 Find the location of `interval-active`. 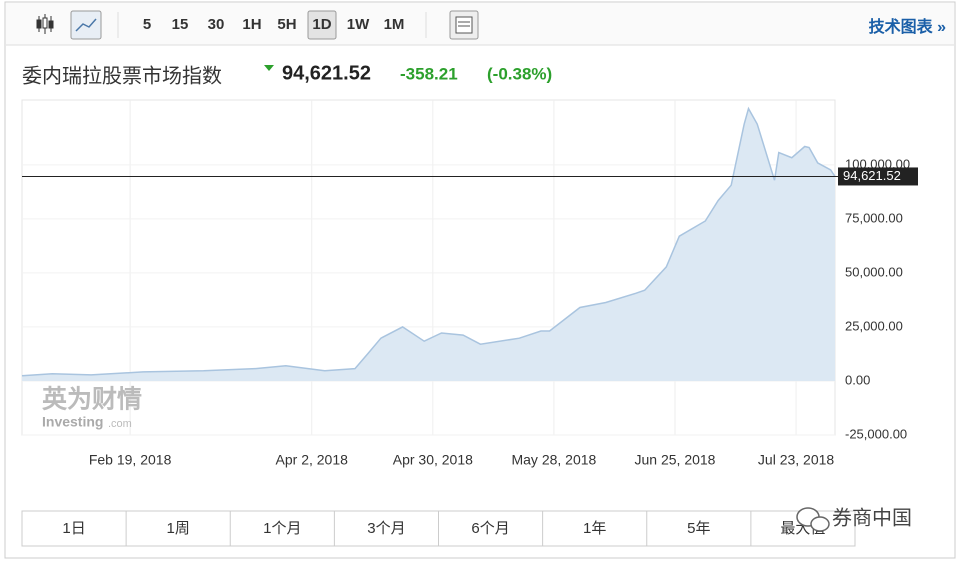

interval-active is located at coordinates (322, 25).